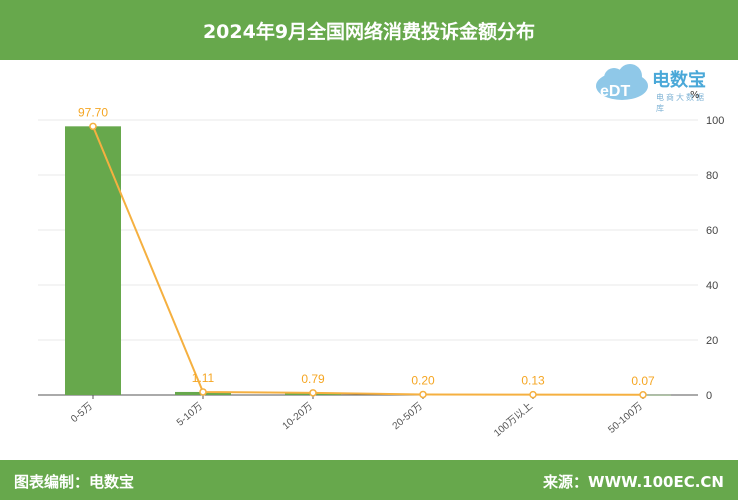 This screenshot has height=500, width=738. What do you see at coordinates (679, 80) in the screenshot?
I see `logo-brand: 电数宝` at bounding box center [679, 80].